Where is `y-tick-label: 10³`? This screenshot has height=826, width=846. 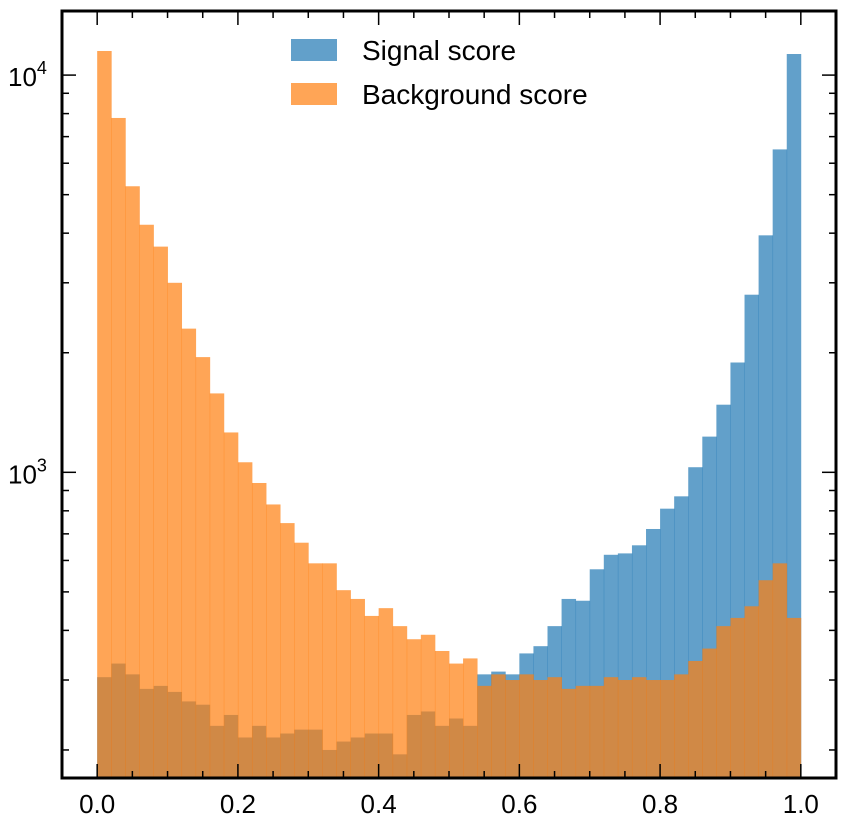 y-tick-label: 10³ is located at coordinates (27, 472).